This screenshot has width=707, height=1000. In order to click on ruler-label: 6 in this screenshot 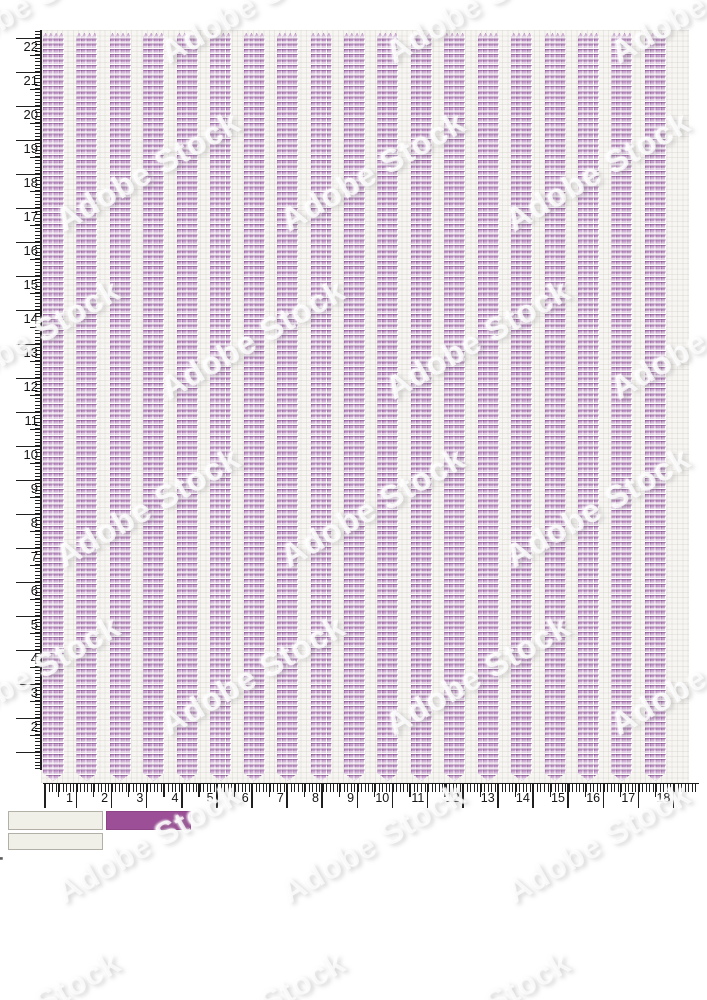, I will do `click(245, 798)`.